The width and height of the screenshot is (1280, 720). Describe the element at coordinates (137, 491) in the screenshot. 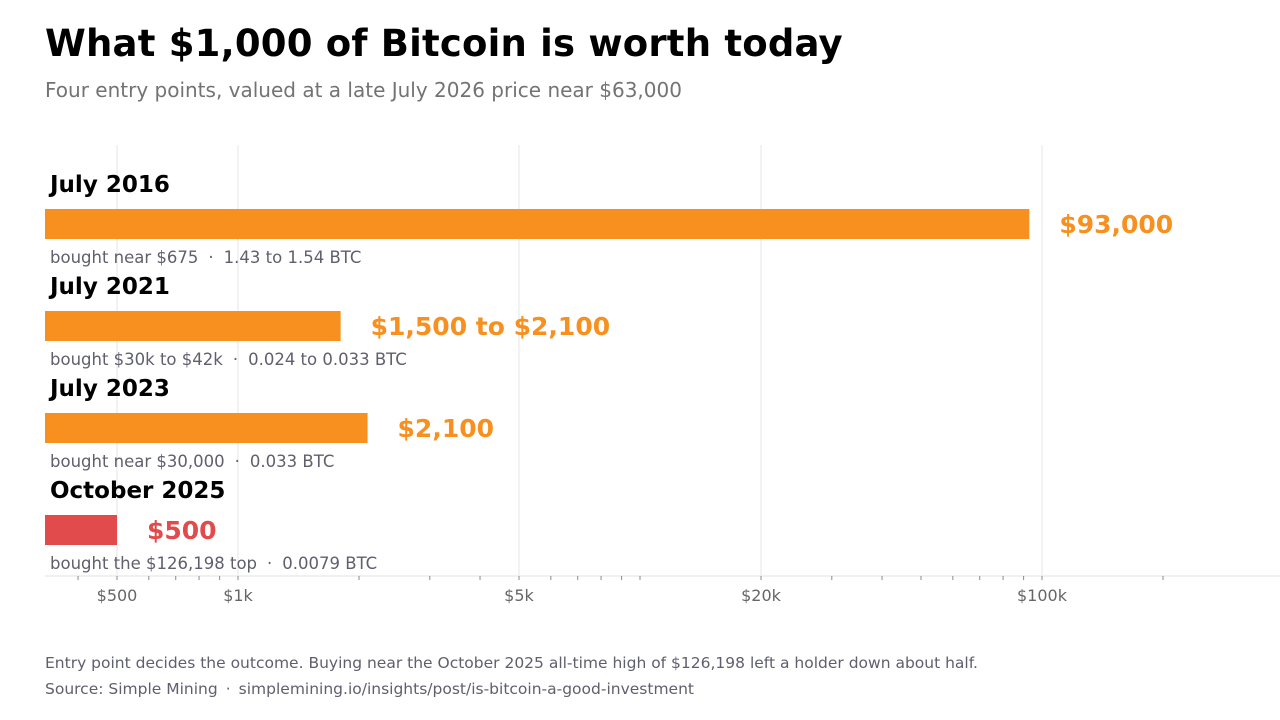

I see `category-label: October 2025` at that location.